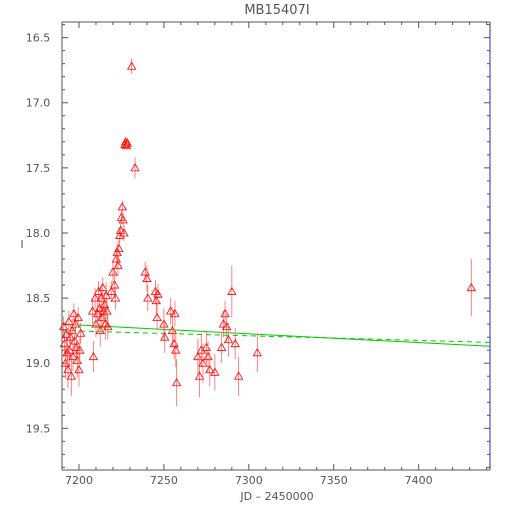 Image resolution: width=510 pixels, height=510 pixels. Describe the element at coordinates (38, 103) in the screenshot. I see `y-tick-label: 17.0` at that location.